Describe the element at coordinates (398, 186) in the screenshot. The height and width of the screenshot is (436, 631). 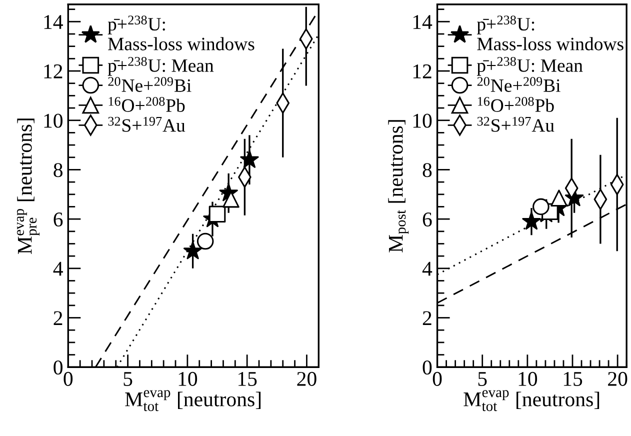
I see `y-axis-title: M$_{post}$ [neutrons]` at that location.